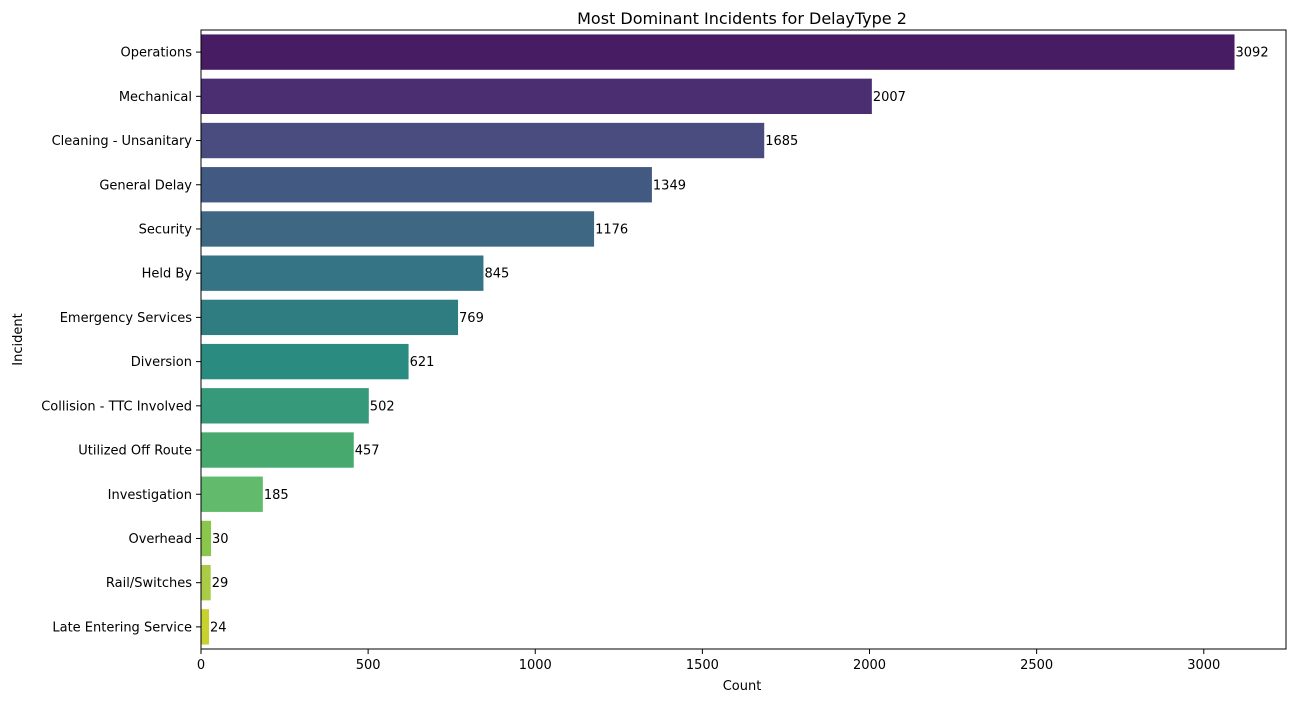  Describe the element at coordinates (611, 229) in the screenshot. I see `data-label-4: 1176` at that location.